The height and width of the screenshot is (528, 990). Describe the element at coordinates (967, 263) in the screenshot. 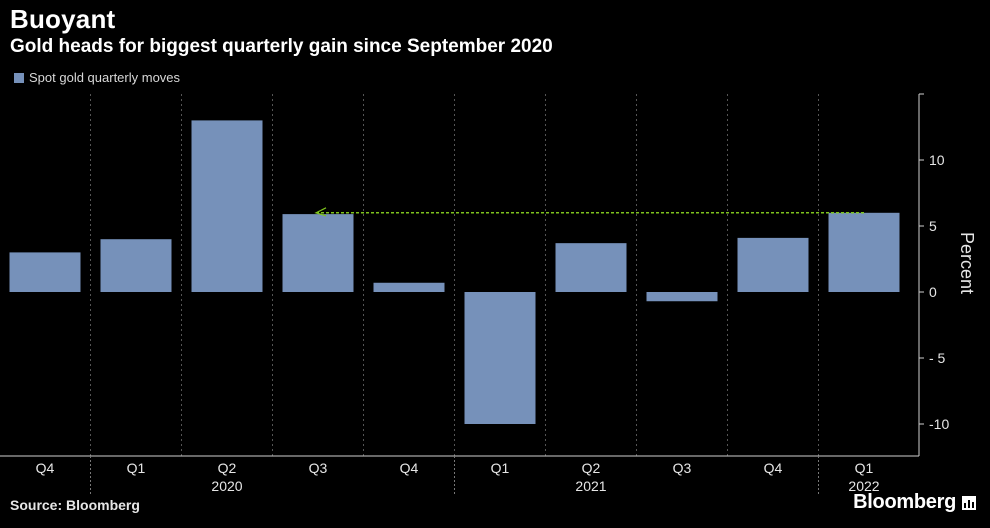

I see `y-axis-label: Percent` at that location.